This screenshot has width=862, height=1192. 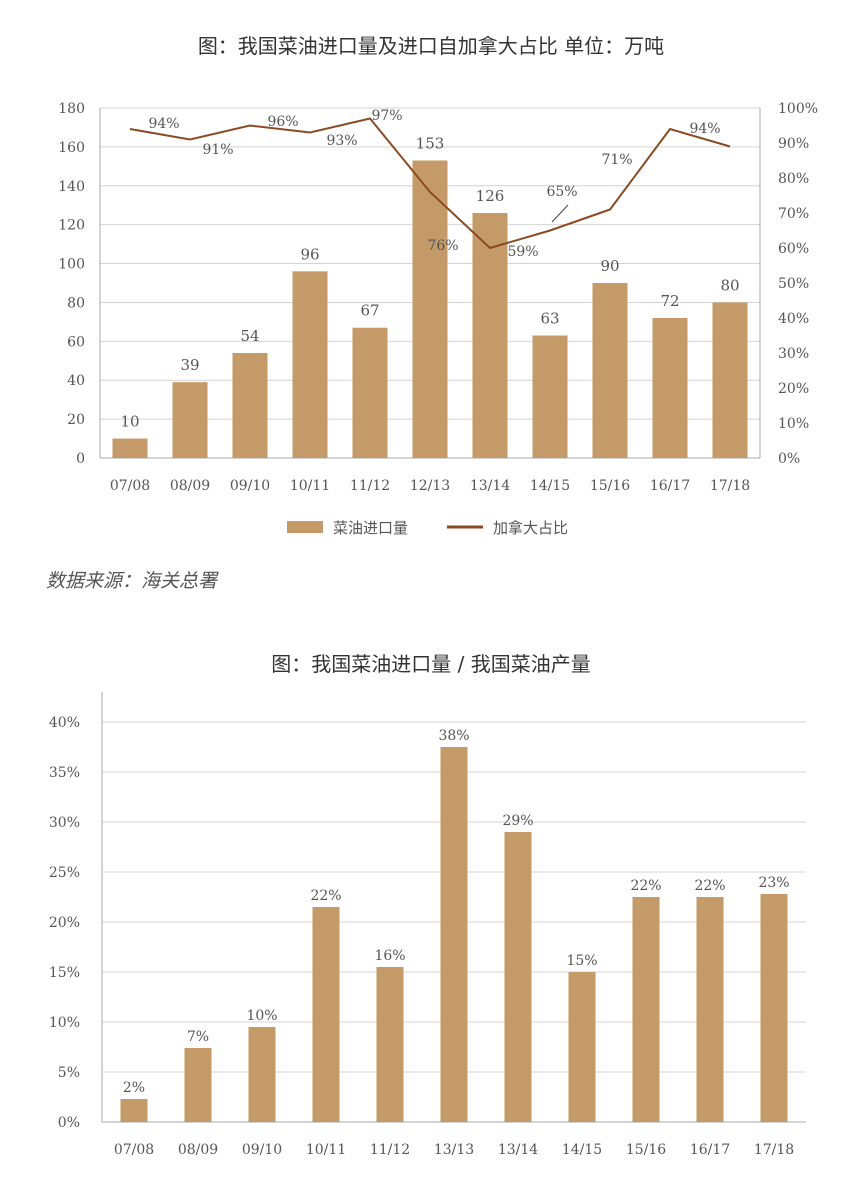 What do you see at coordinates (670, 486) in the screenshot?
I see `x-tick-label: 16/17` at bounding box center [670, 486].